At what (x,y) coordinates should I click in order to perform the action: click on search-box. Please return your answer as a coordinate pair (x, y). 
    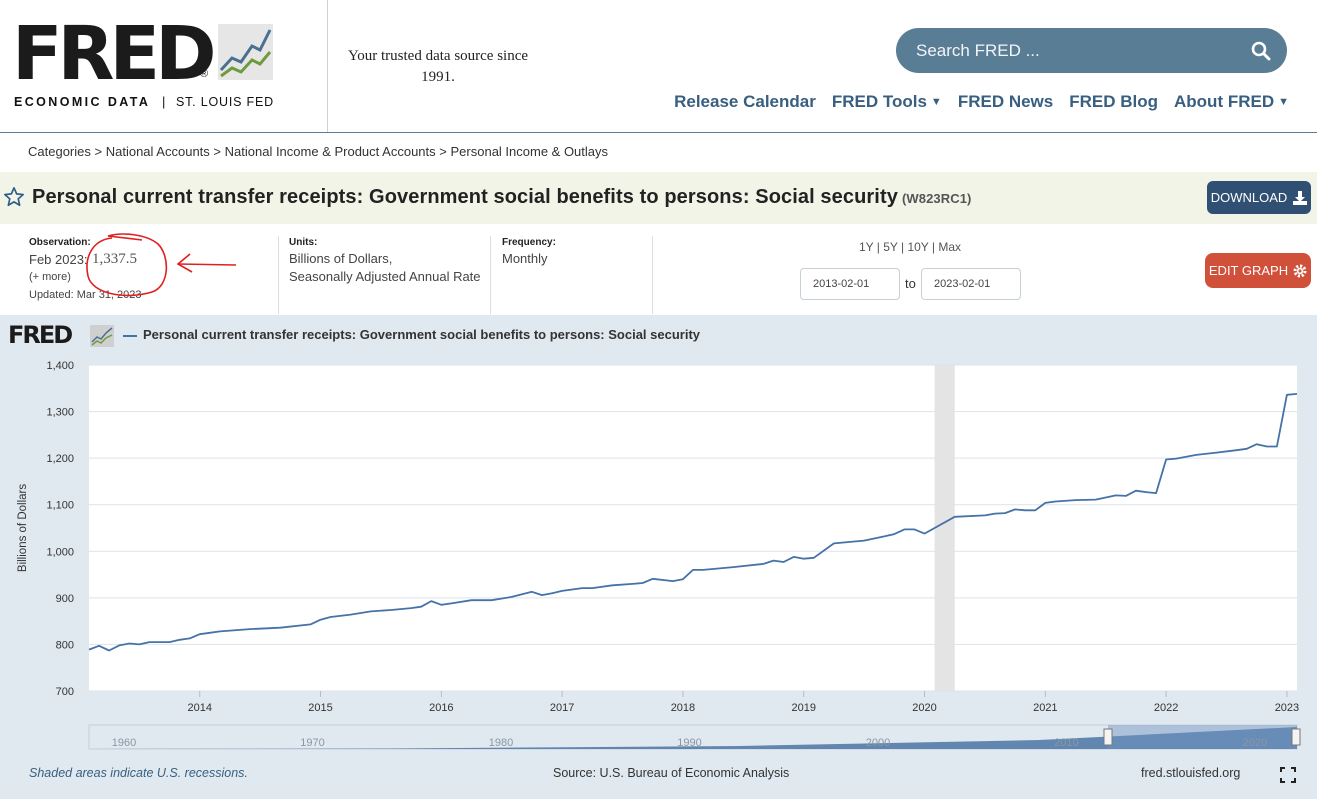
    Looking at the image, I should click on (1091, 50).